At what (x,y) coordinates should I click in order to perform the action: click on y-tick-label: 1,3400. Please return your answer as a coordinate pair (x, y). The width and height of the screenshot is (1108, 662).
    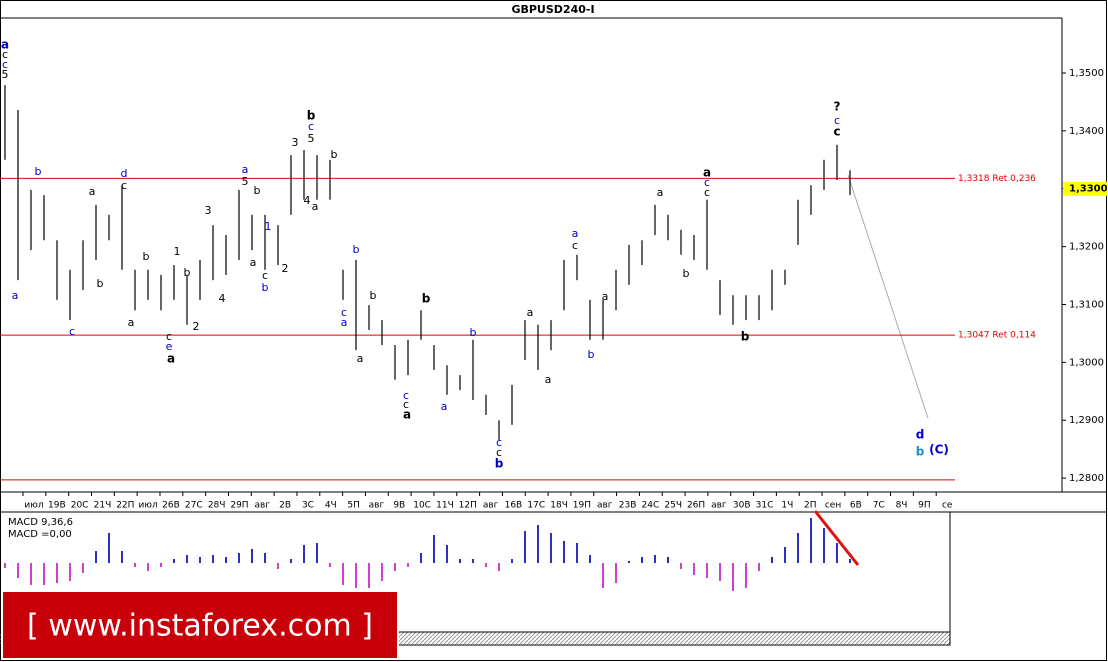
    Looking at the image, I should click on (1086, 131).